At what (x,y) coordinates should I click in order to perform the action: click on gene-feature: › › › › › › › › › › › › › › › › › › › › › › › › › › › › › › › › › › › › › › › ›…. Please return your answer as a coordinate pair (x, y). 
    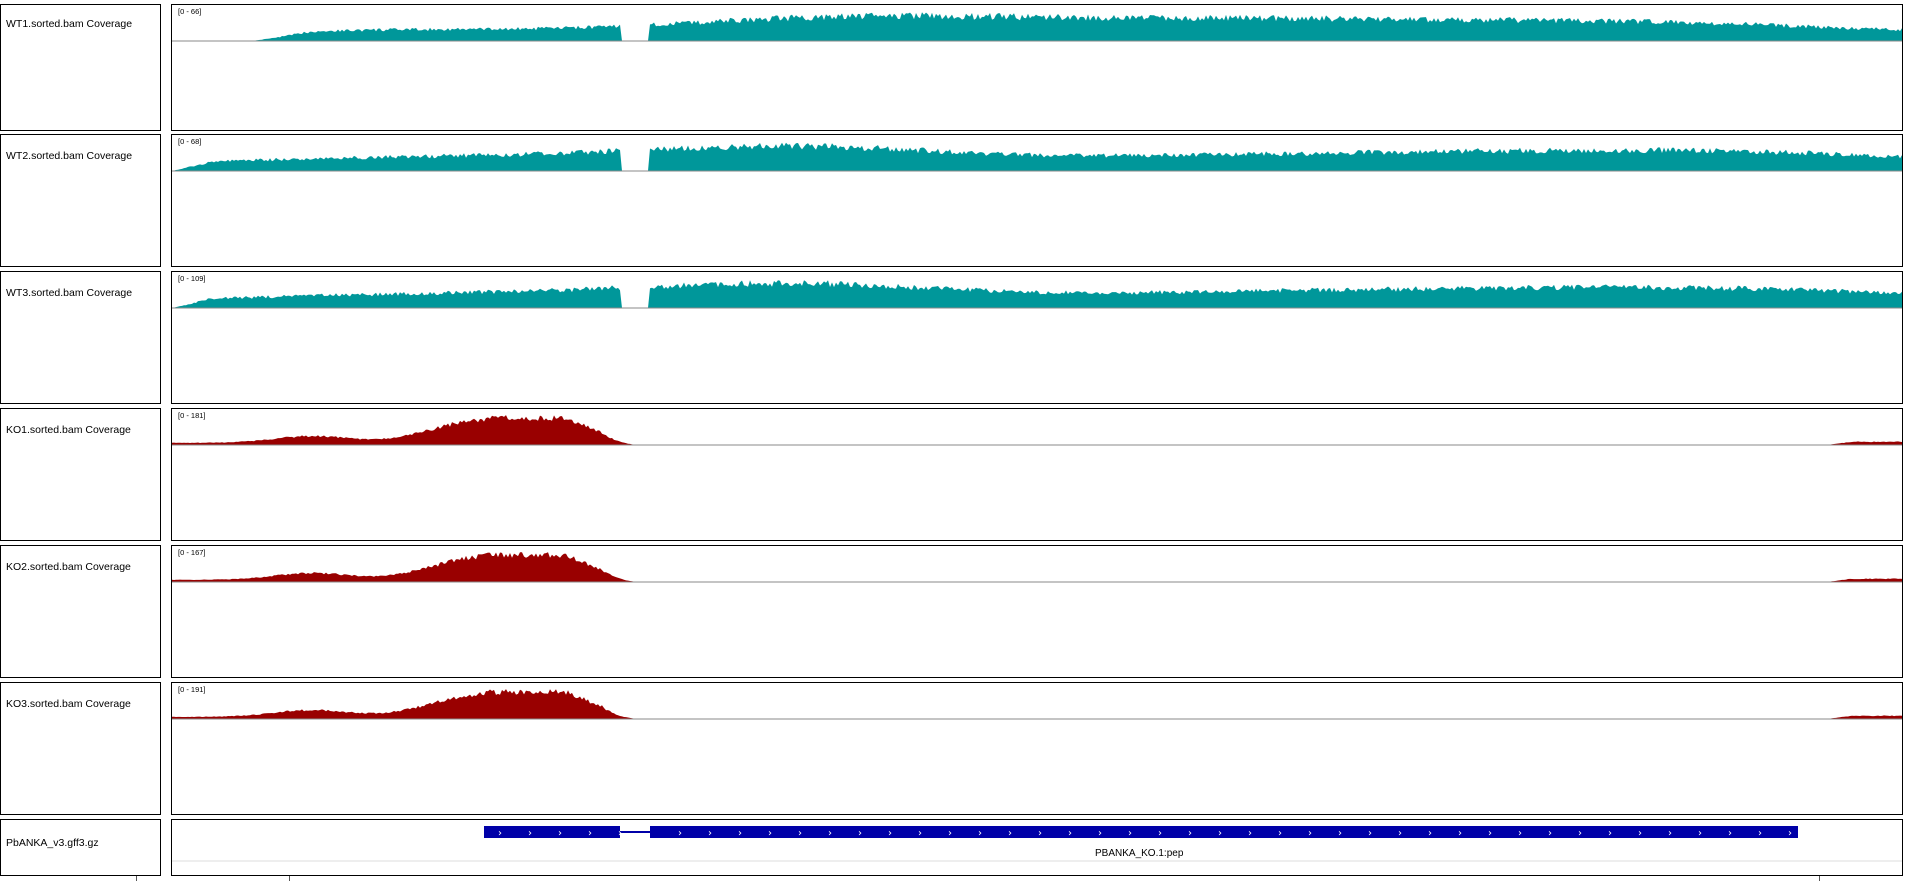
    Looking at the image, I should click on (1037, 848).